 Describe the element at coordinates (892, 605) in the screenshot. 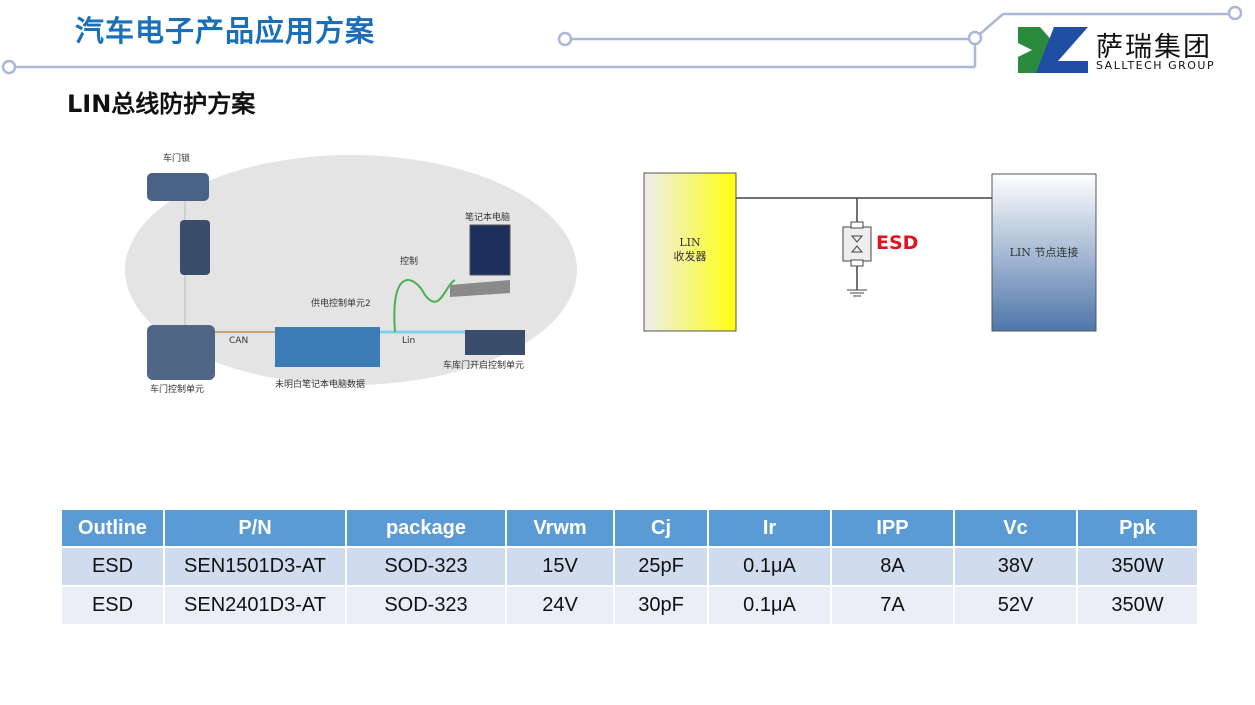

I see `cell: 7A` at that location.